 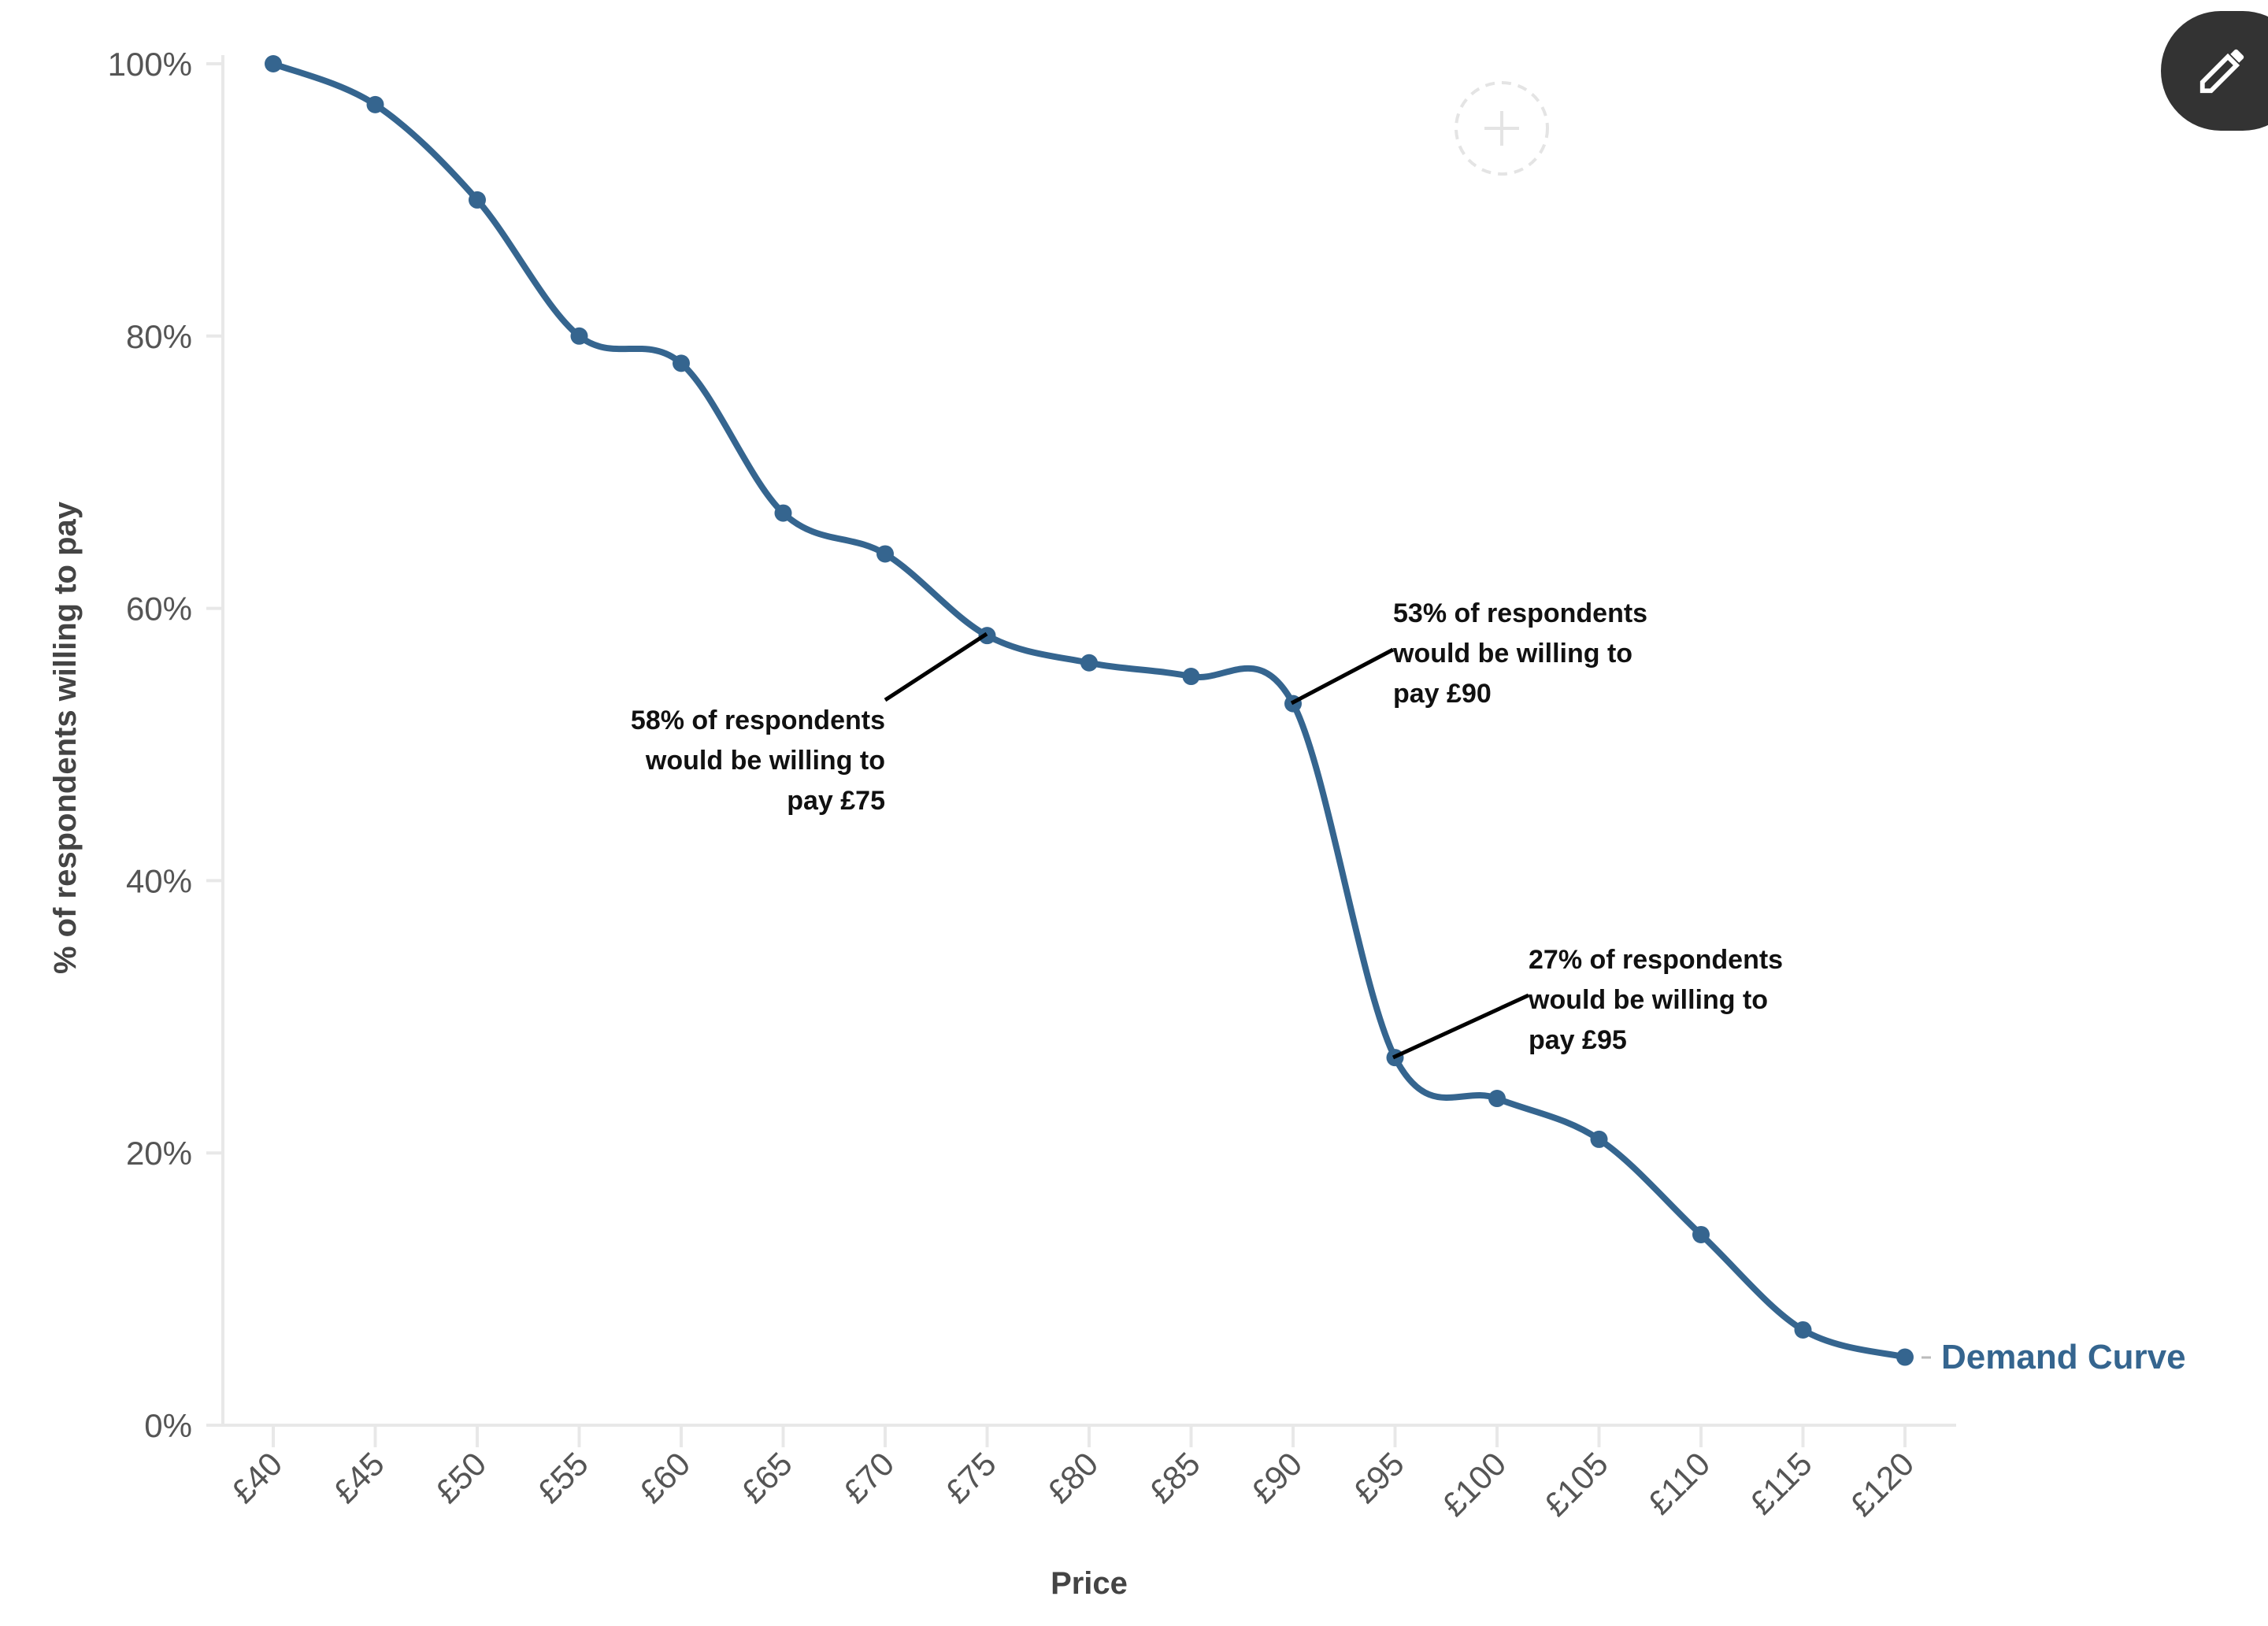 What do you see at coordinates (1277, 1477) in the screenshot?
I see `x-tick-label: £90` at bounding box center [1277, 1477].